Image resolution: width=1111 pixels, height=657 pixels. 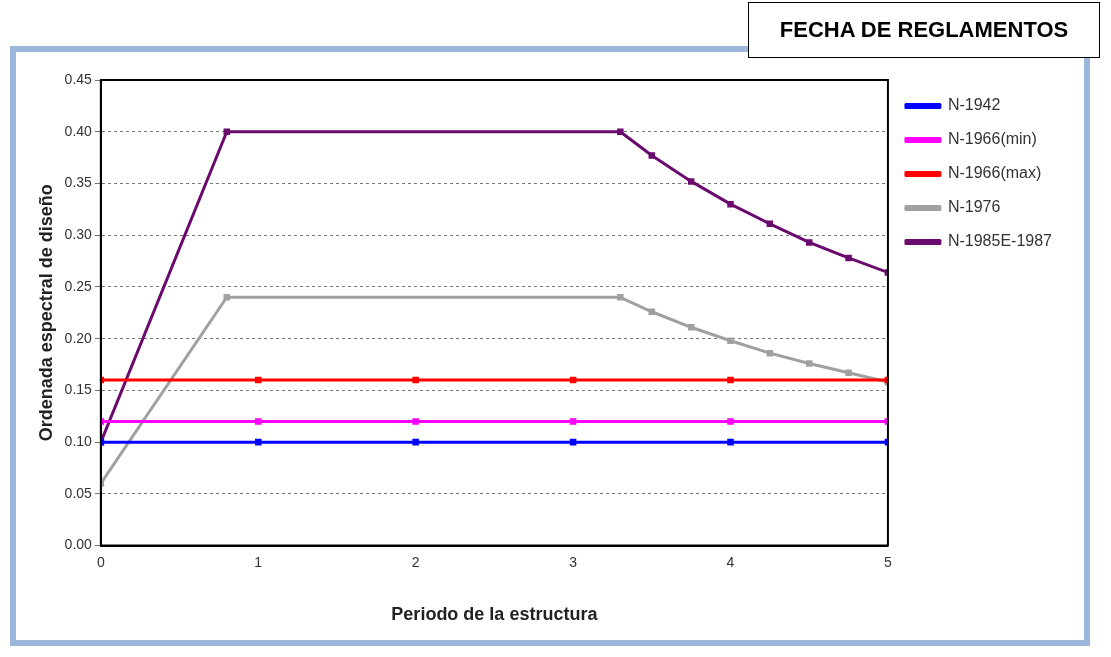 I want to click on y-tick-label: 0.40, so click(x=78, y=130).